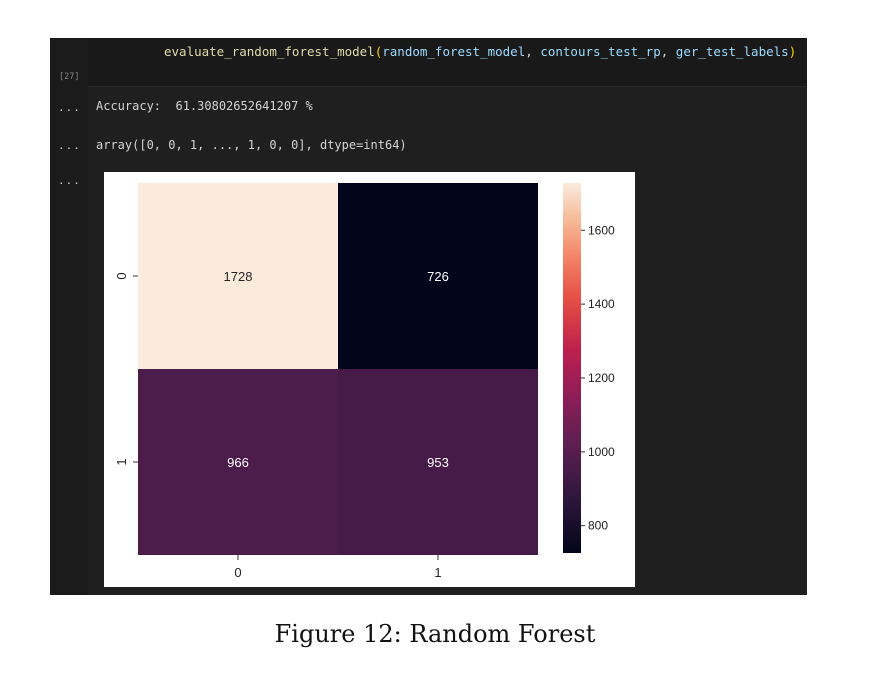 Image resolution: width=870 pixels, height=682 pixels. I want to click on colorbar, so click(572, 368).